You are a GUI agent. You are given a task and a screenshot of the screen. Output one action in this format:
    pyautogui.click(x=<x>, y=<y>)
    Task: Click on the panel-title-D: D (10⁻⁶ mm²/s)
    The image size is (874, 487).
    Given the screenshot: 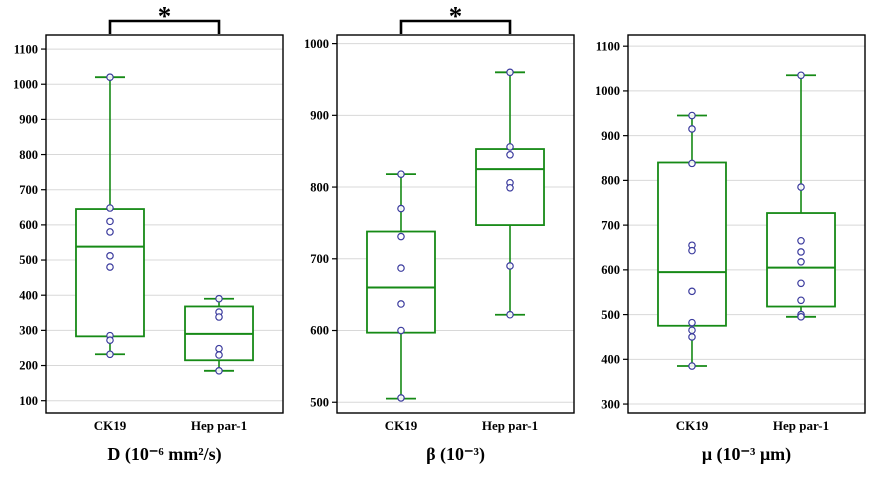 What is the action you would take?
    pyautogui.click(x=164, y=454)
    